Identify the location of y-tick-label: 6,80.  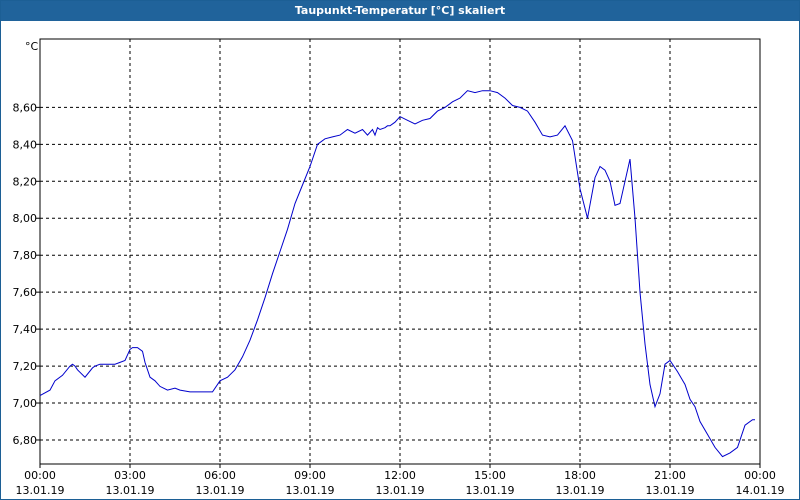
(25, 440).